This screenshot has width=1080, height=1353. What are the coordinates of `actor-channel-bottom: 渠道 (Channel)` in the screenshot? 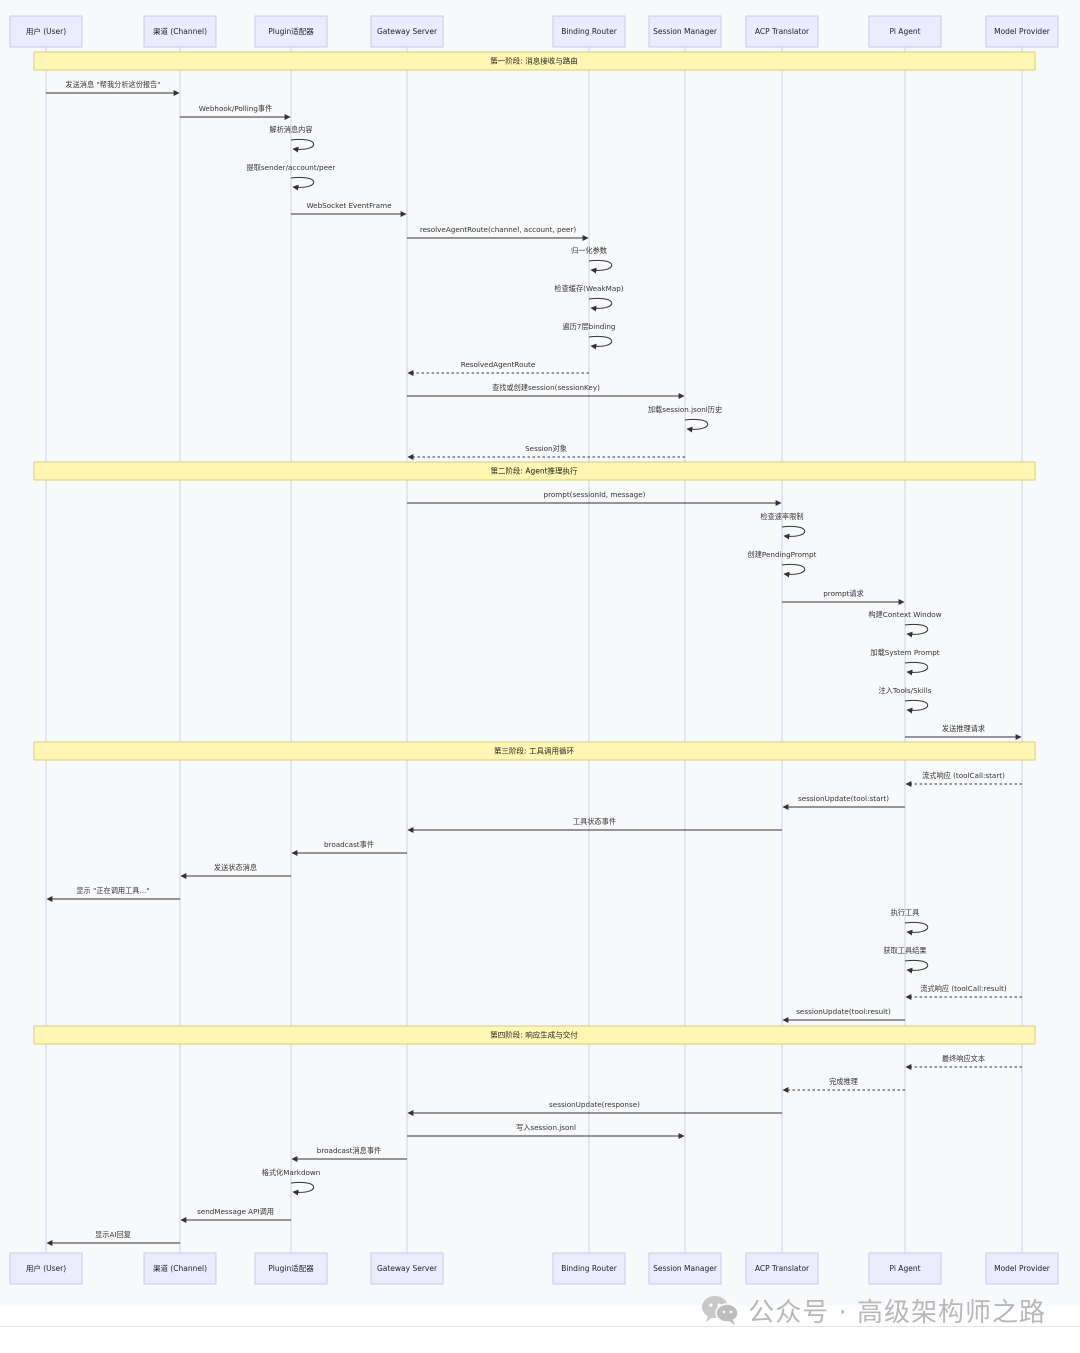 It's located at (180, 1268).